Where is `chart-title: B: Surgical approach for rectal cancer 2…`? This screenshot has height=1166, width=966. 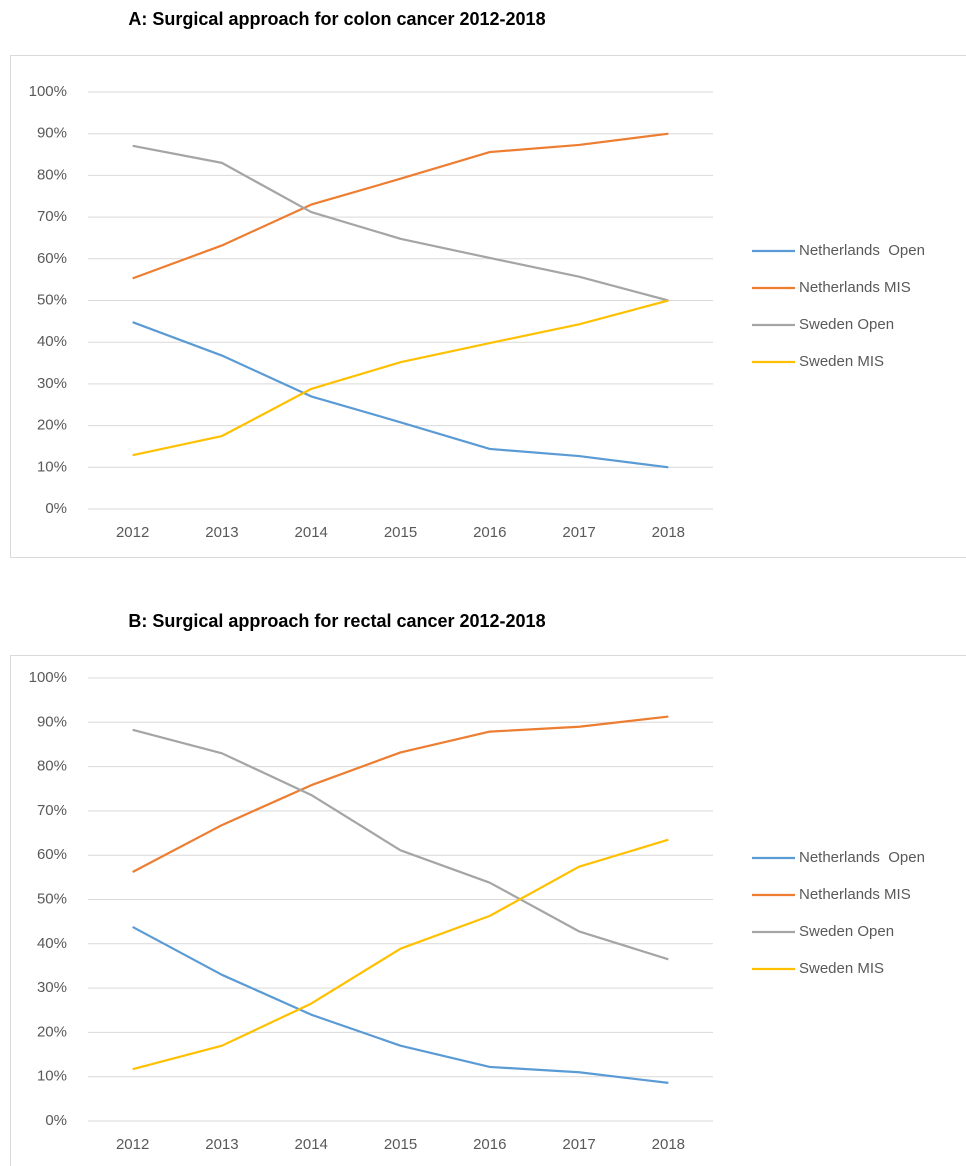 chart-title: B: Surgical approach for rectal cancer 2… is located at coordinates (336, 621).